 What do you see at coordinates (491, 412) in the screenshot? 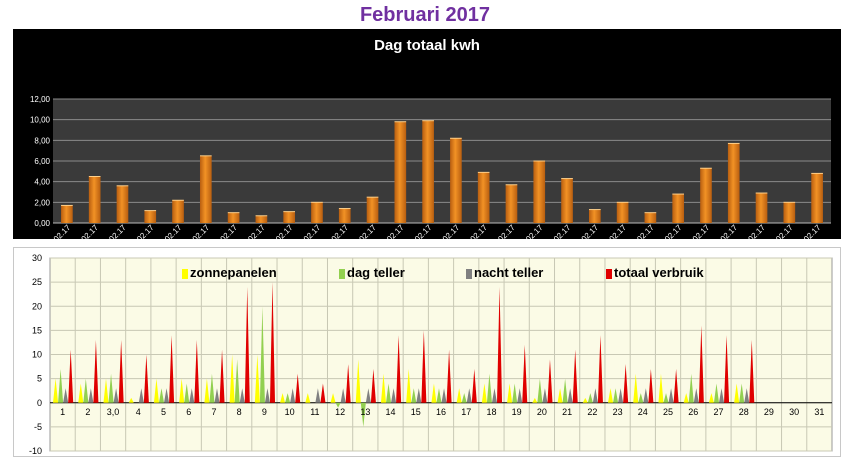
I see `x-tick-label: 18` at bounding box center [491, 412].